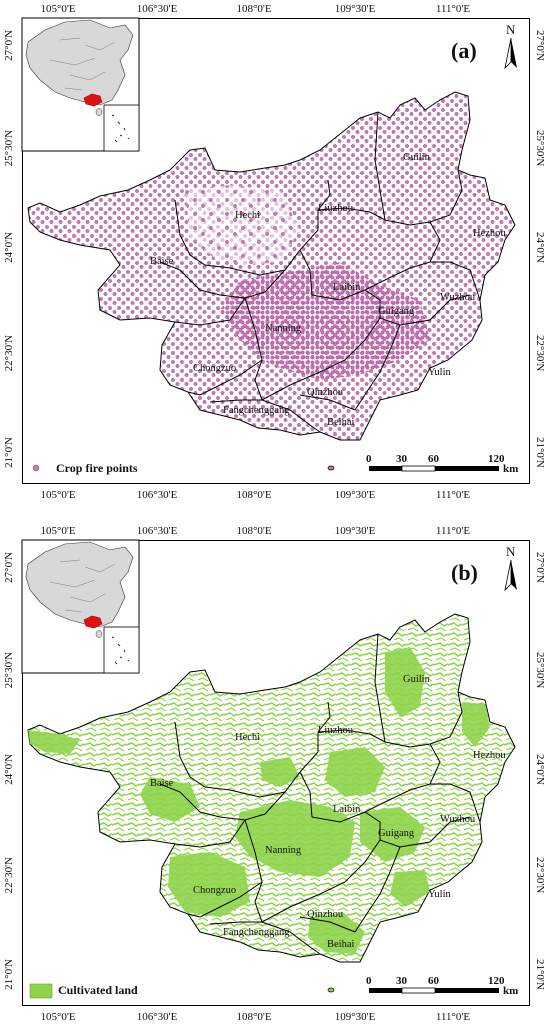 This screenshot has width=550, height=1033. I want to click on legend-label: Cultivated land, so click(98, 990).